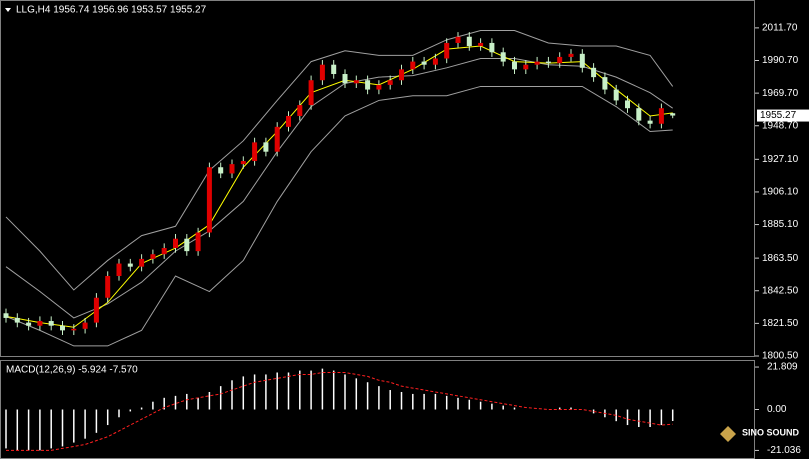 The width and height of the screenshot is (809, 459). What do you see at coordinates (780, 28) in the screenshot?
I see `y-tick-label: 2011.70` at bounding box center [780, 28].